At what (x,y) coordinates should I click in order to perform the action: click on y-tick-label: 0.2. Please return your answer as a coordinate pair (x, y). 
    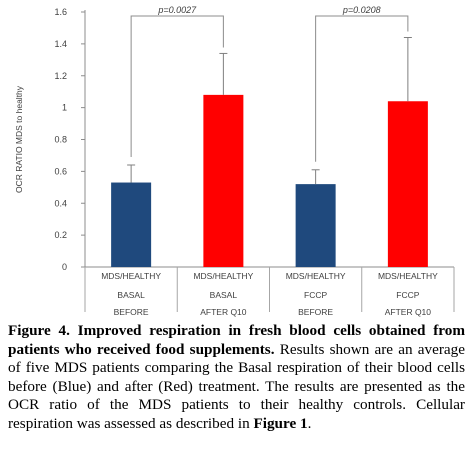
    Looking at the image, I should click on (60, 235).